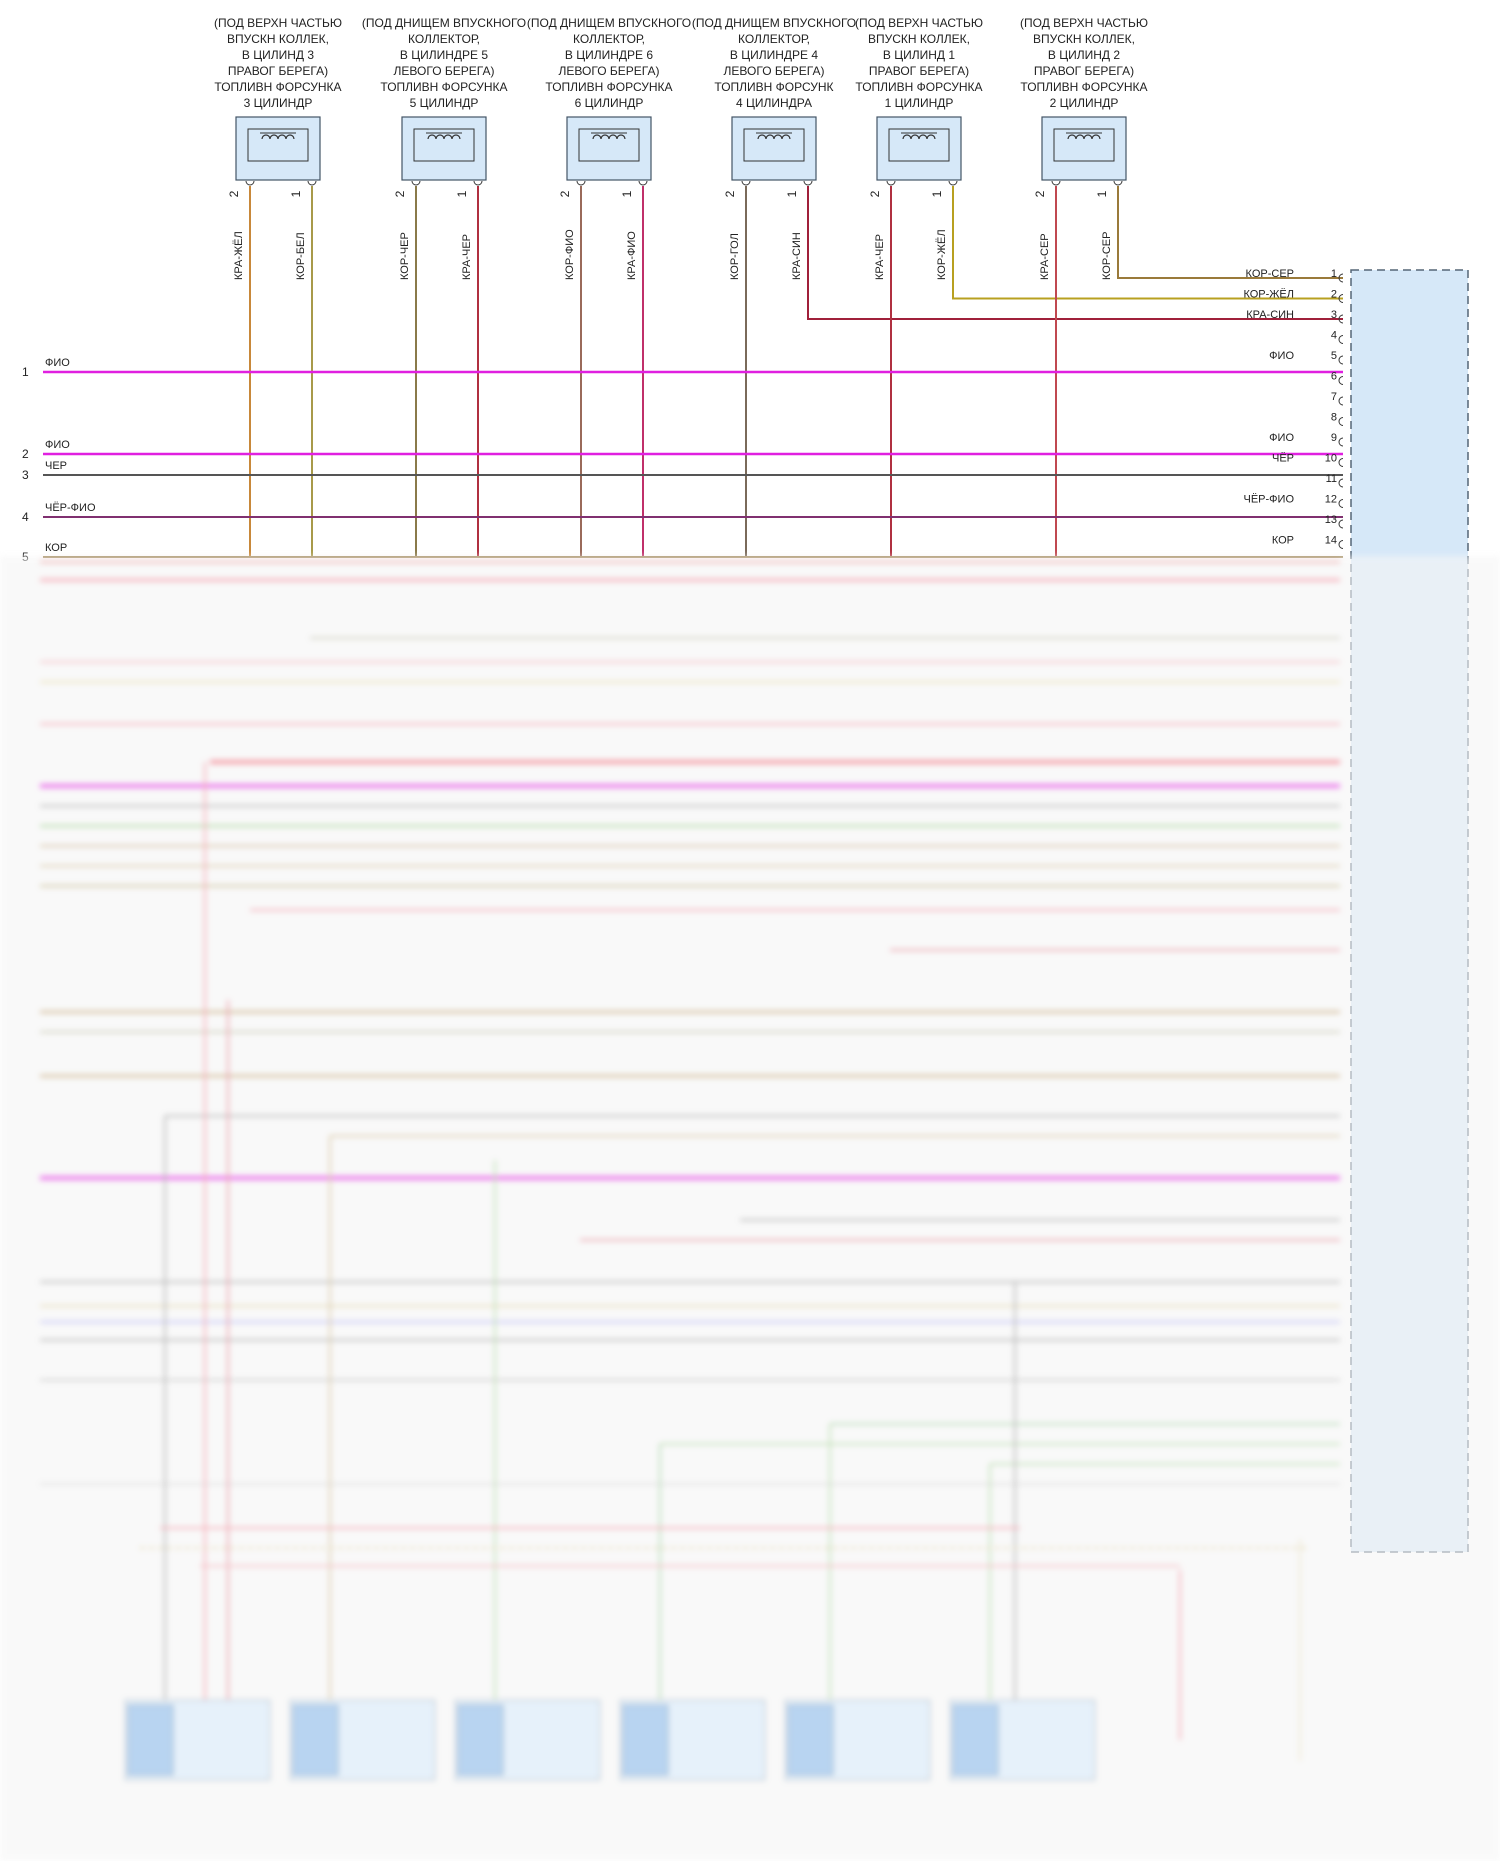 This screenshot has height=1861, width=1500. Describe the element at coordinates (25, 517) in the screenshot. I see `line-number: 4` at that location.